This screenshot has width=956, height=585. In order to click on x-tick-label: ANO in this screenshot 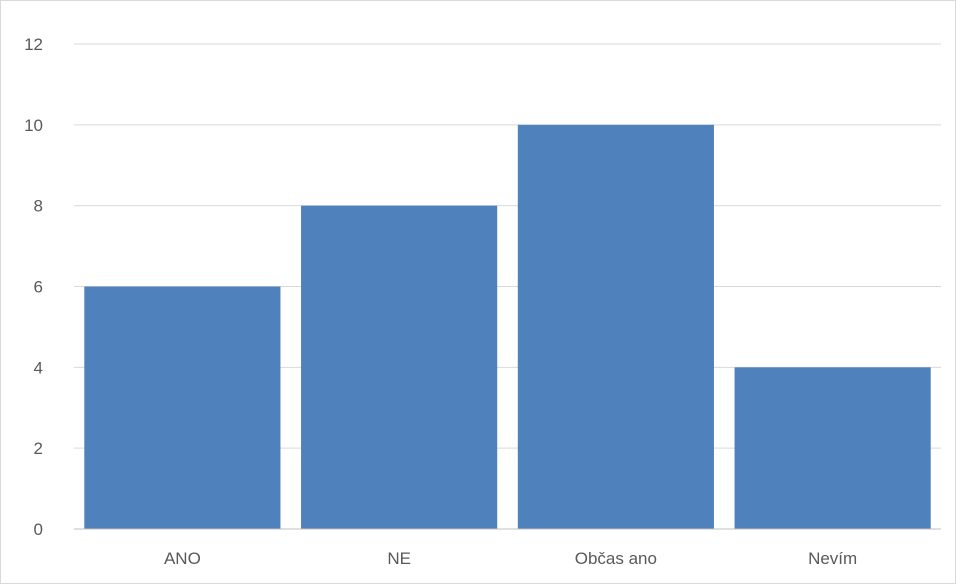, I will do `click(182, 558)`.